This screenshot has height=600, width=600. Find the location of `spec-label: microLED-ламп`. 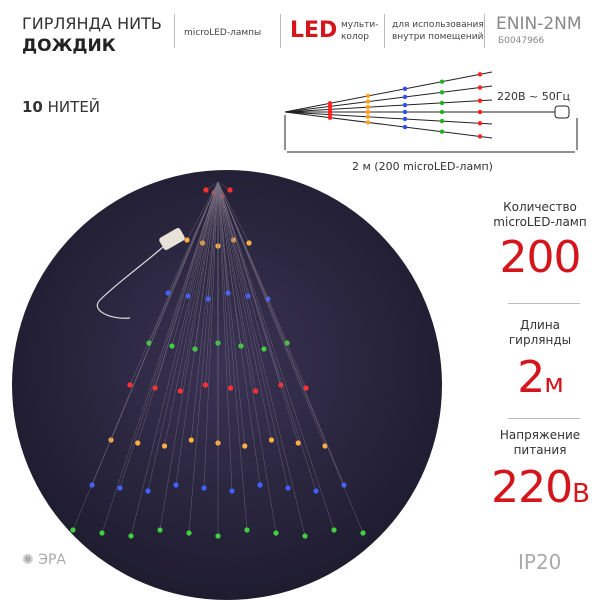

spec-label: microLED-ламп is located at coordinates (540, 222).